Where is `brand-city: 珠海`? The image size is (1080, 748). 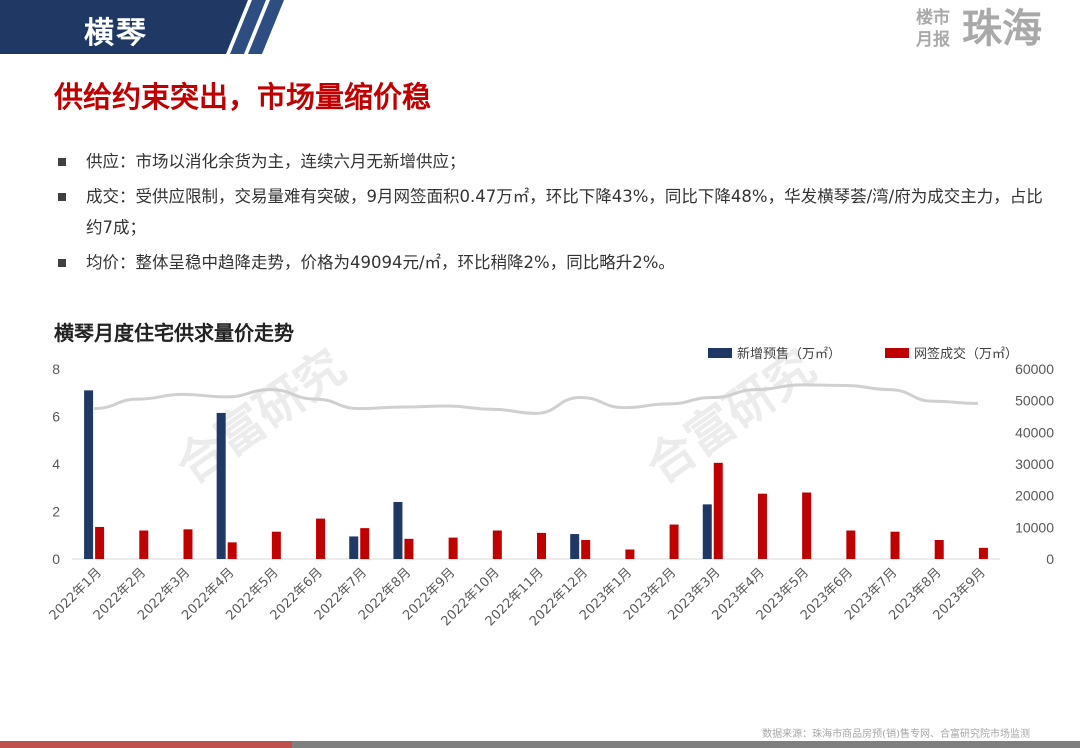
brand-city: 珠海 is located at coordinates (1002, 29).